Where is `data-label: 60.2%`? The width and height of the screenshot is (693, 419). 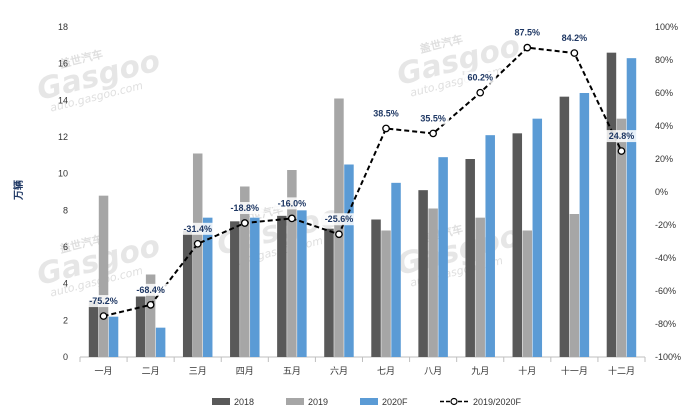
data-label: 60.2% is located at coordinates (480, 78).